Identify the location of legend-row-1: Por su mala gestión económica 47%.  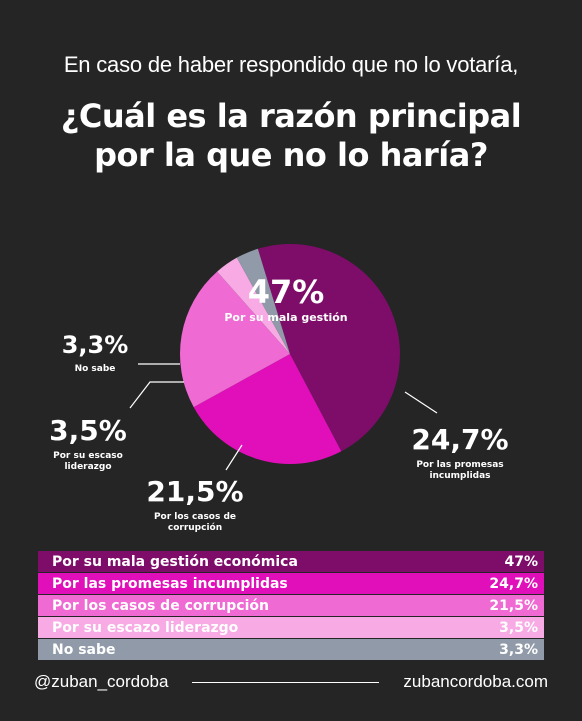
(291, 561).